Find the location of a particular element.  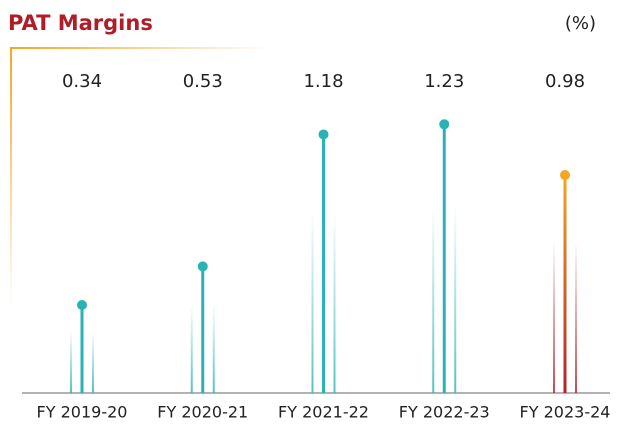

value-label: 1.18 is located at coordinates (323, 81).